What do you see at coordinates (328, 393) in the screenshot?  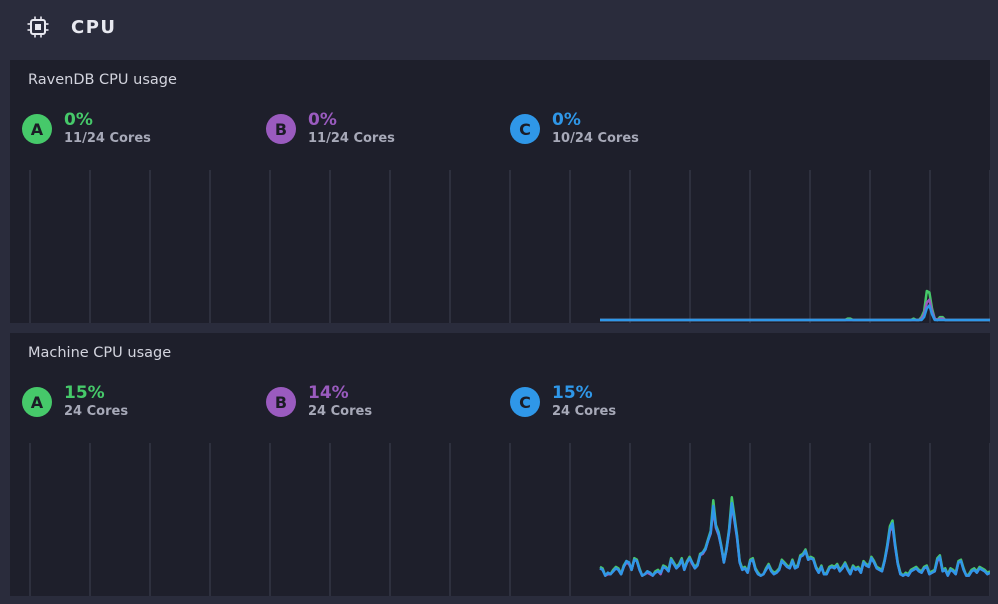 I see `node-b-percent: 14%` at bounding box center [328, 393].